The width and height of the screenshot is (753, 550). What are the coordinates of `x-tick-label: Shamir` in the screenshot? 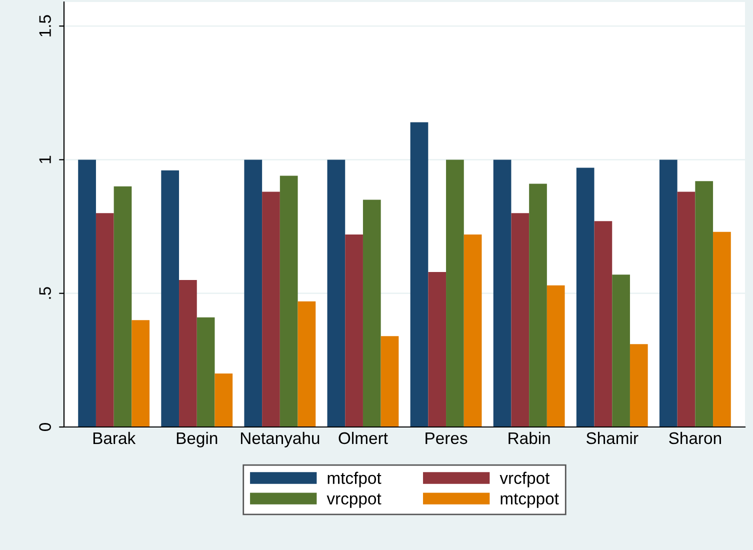 It's located at (612, 438).